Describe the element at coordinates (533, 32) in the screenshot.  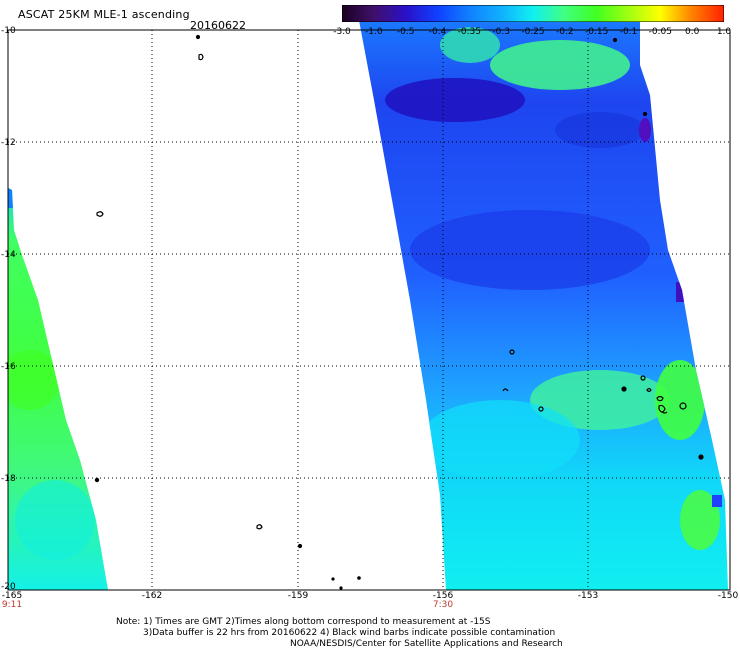
I see `colorbar-tick: -0.25` at that location.